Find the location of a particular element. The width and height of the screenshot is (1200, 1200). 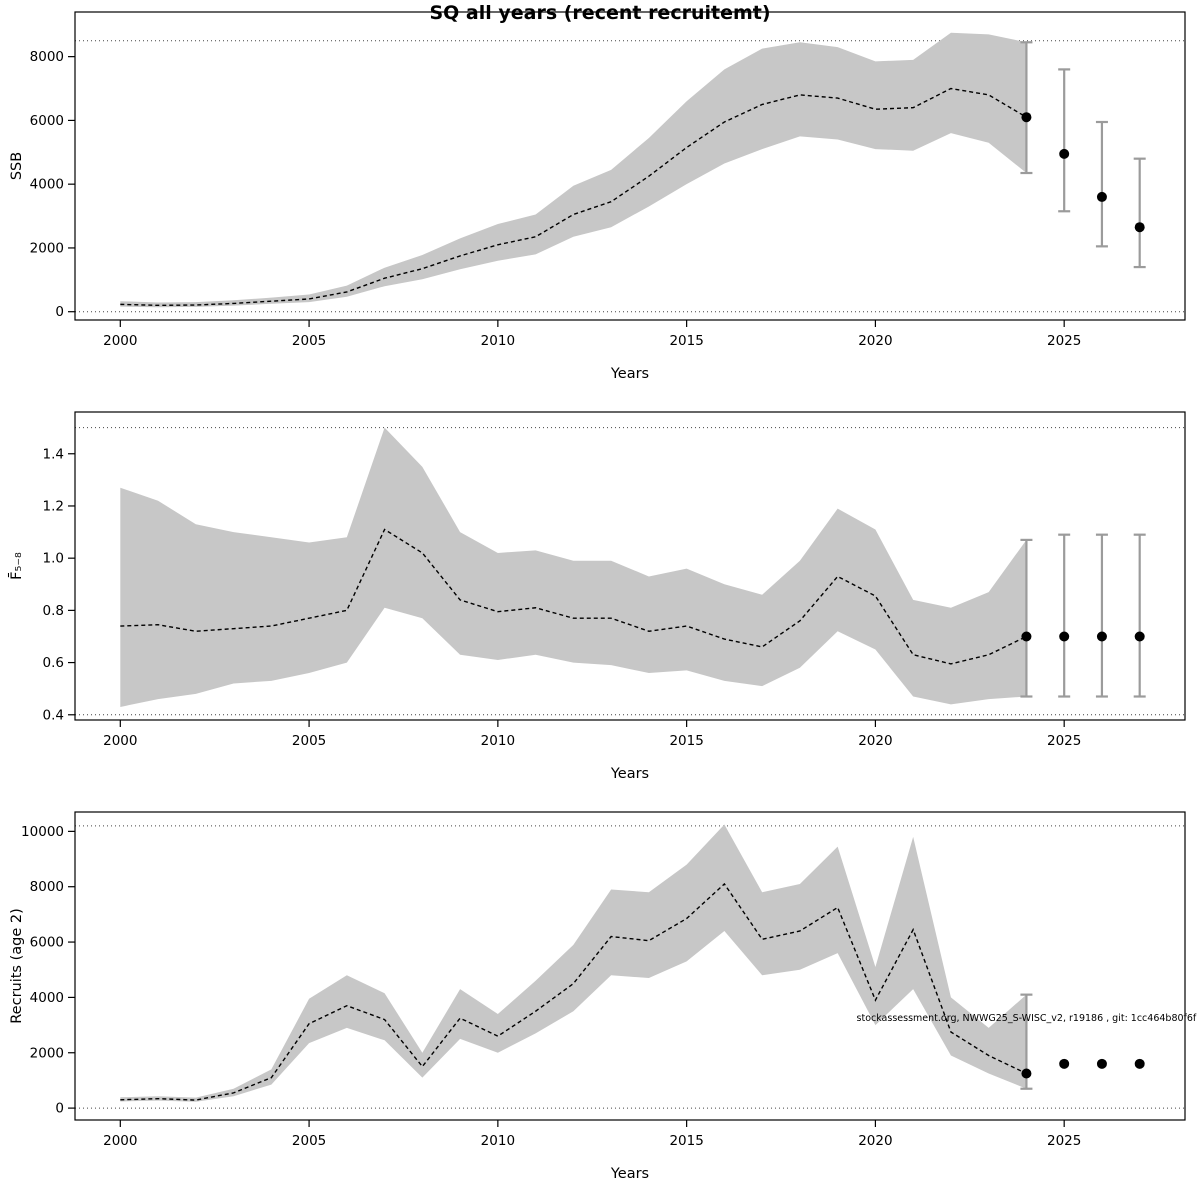

y-tick-label: 1.0 is located at coordinates (53, 559).